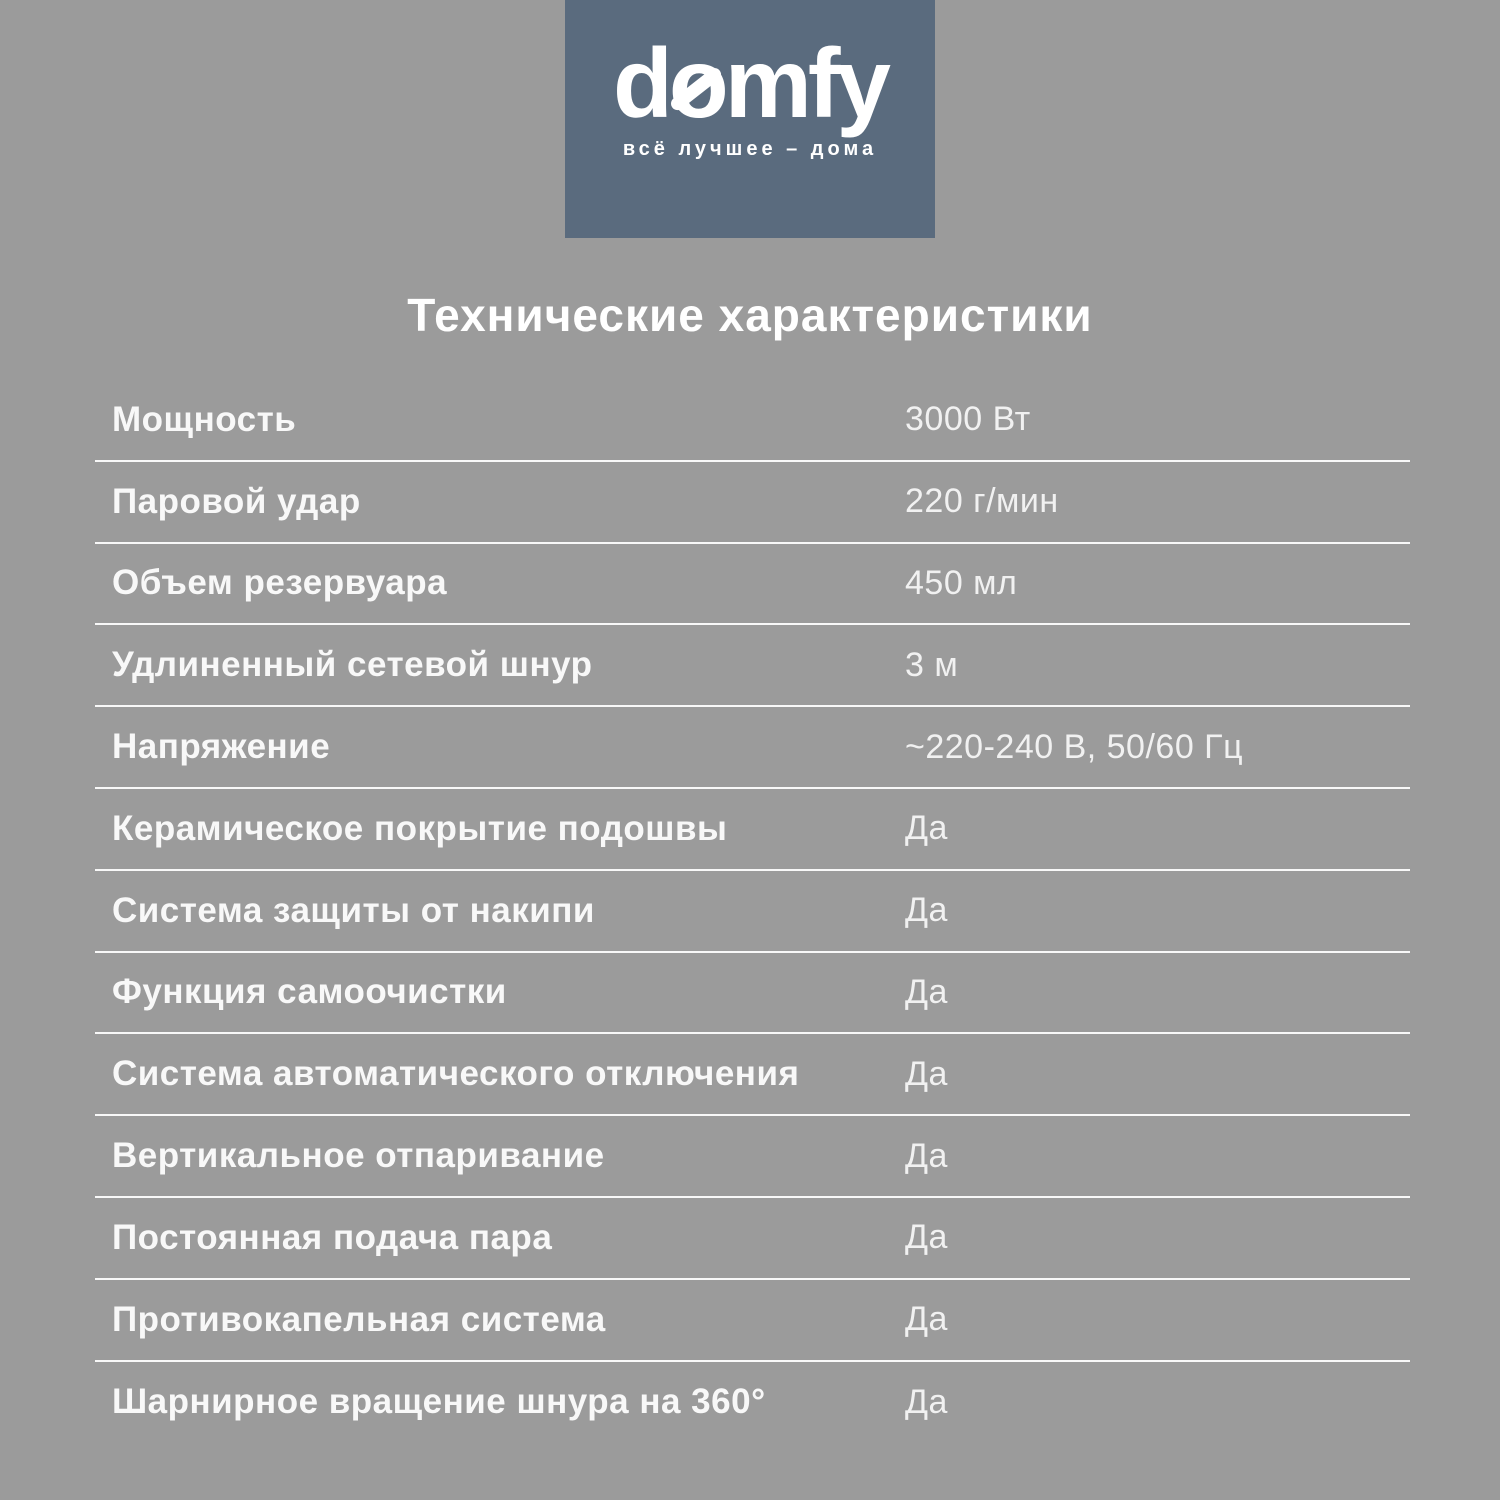  What do you see at coordinates (204, 419) in the screenshot?
I see `spec-label: Мощность` at bounding box center [204, 419].